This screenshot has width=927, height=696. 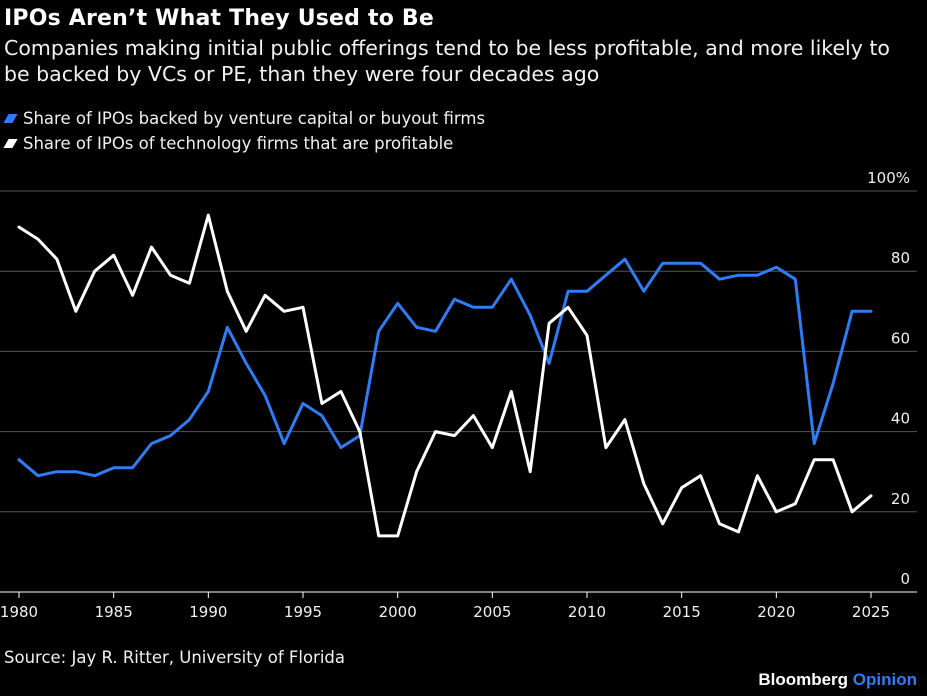 What do you see at coordinates (219, 18) in the screenshot?
I see `chart-title: IPOs Aren’t What They Used to Be` at bounding box center [219, 18].